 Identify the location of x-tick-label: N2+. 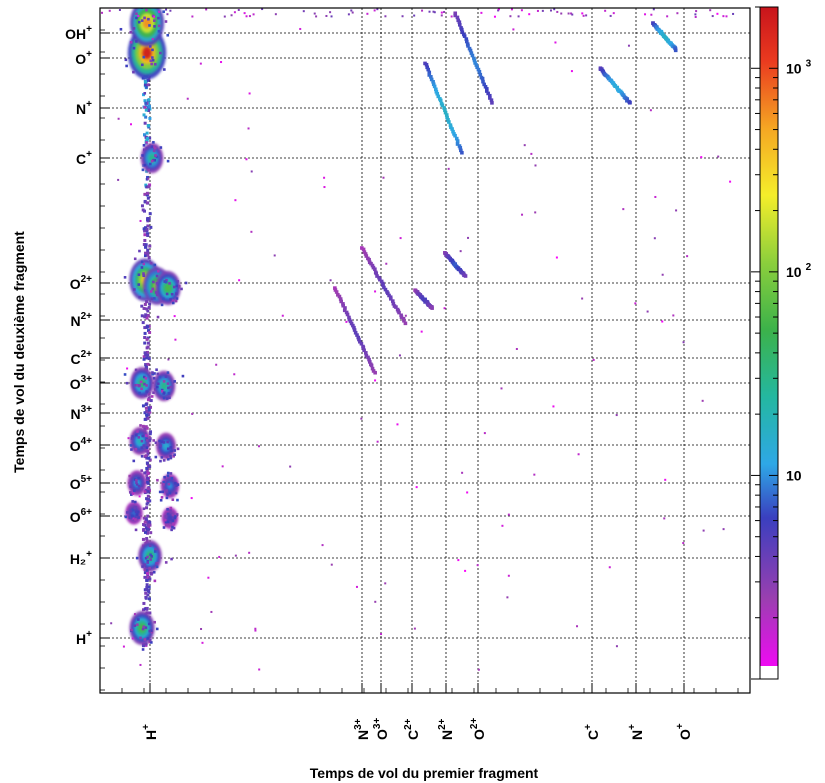
(446, 729).